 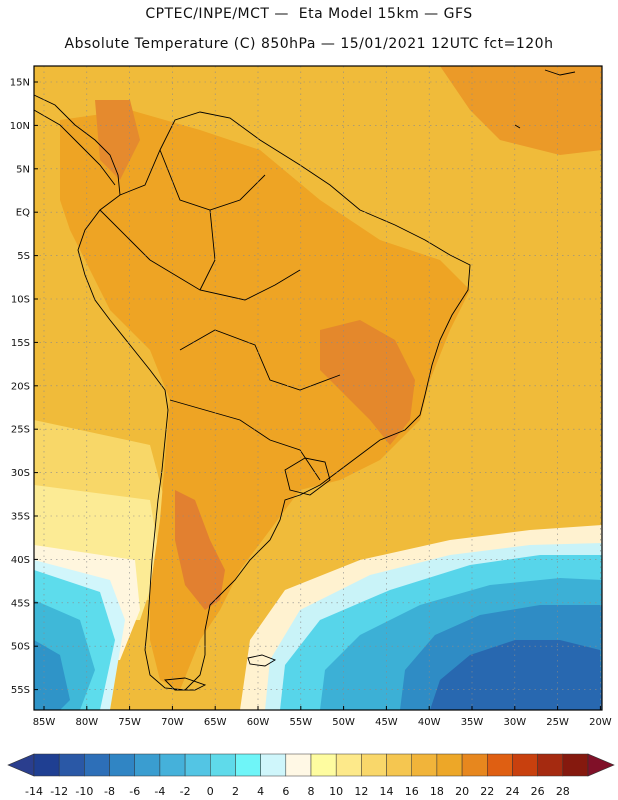 What do you see at coordinates (20, 517) in the screenshot?
I see `lat-label: 35S` at bounding box center [20, 517].